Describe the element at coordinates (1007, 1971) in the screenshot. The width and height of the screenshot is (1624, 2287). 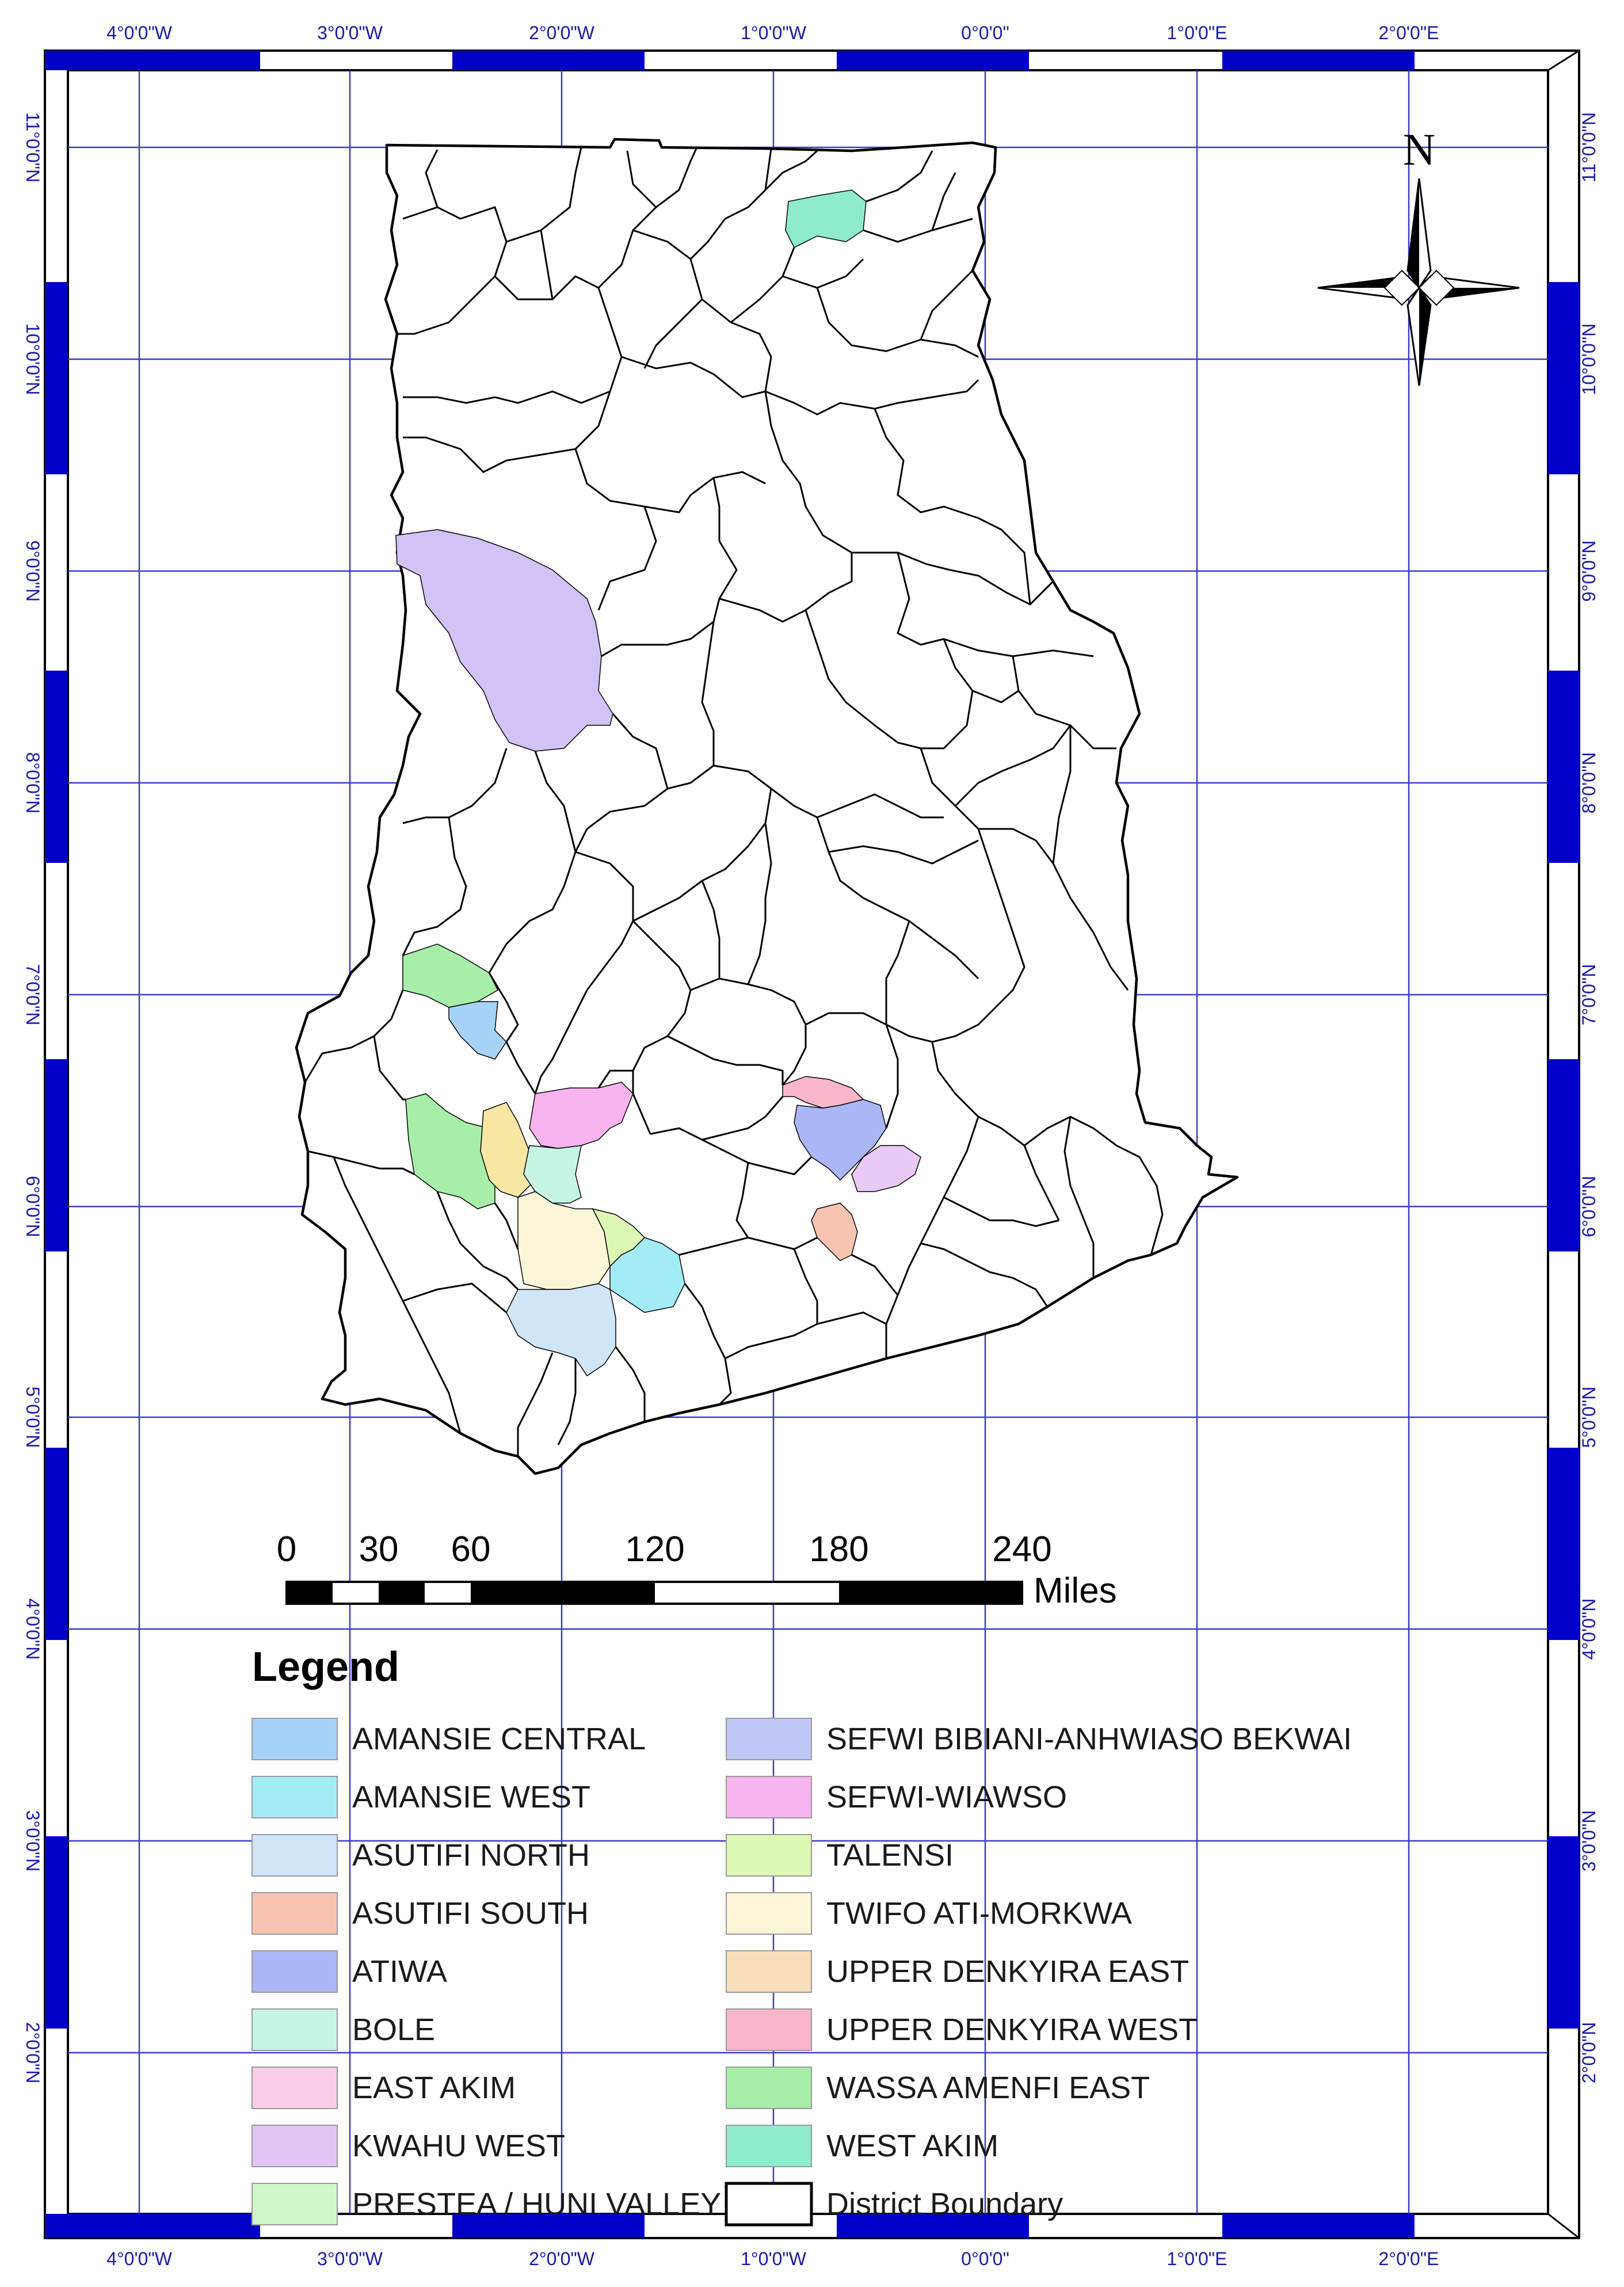
I see `legend-label: UPPER DENKYIRA EAST` at that location.